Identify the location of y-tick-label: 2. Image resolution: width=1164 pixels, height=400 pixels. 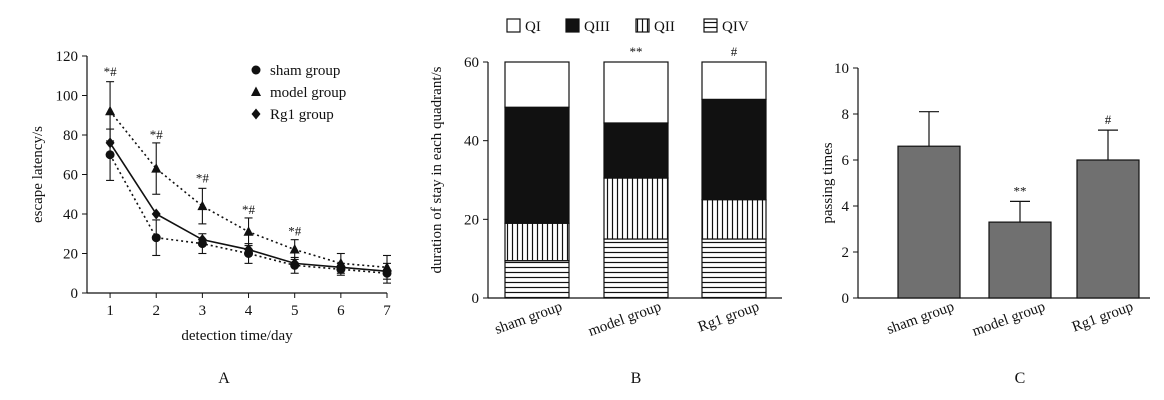
(846, 253).